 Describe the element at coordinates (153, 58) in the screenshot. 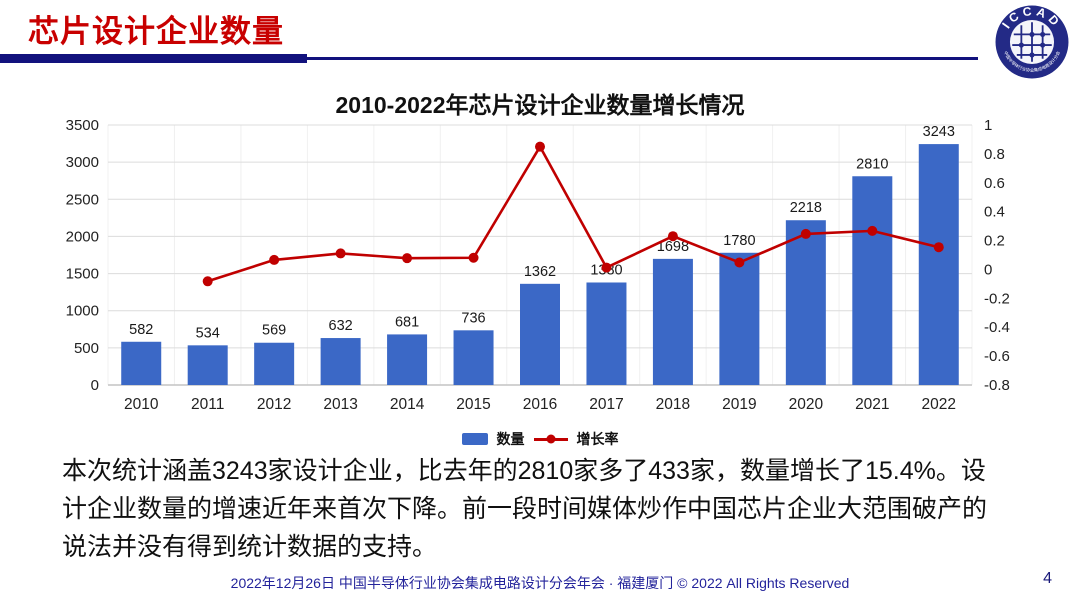

I see `title-underline-thick` at that location.